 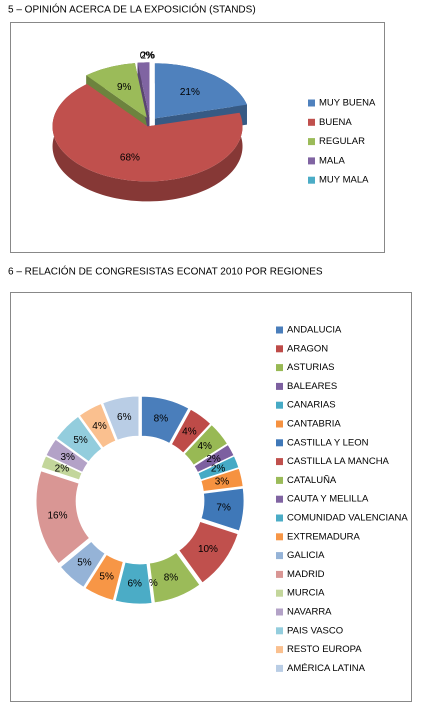 What do you see at coordinates (324, 649) in the screenshot?
I see `legend-label: RESTO EUROPA` at bounding box center [324, 649].